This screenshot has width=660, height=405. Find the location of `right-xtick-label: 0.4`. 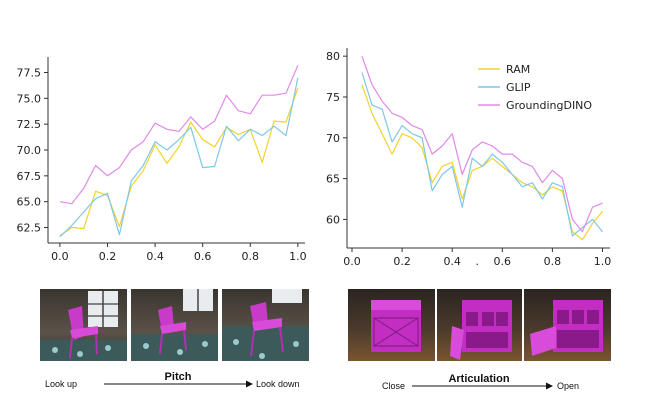

right-xtick-label: 0.4 is located at coordinates (452, 261).